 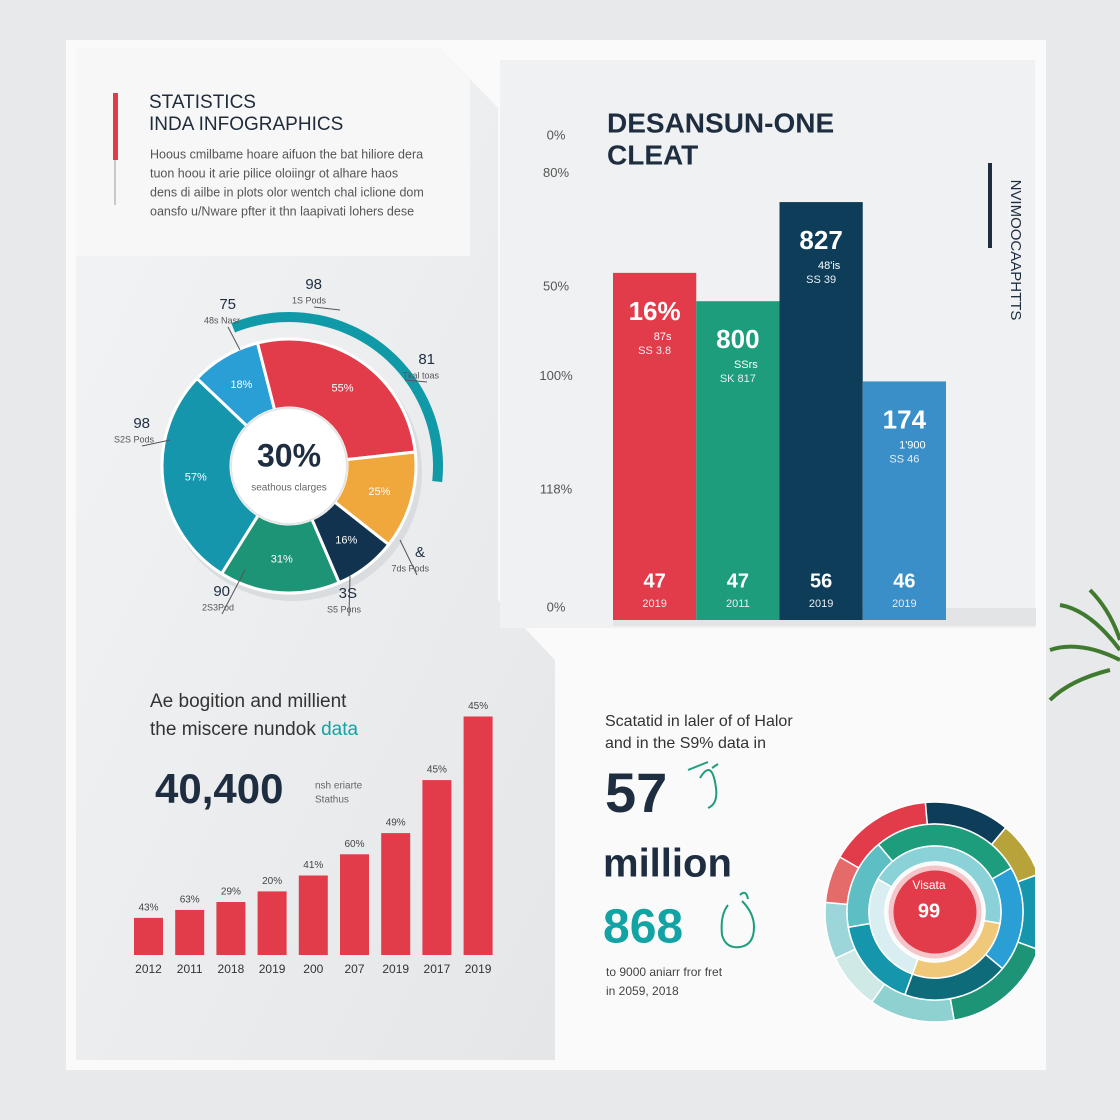 I want to click on bar-label: 41%, so click(x=313, y=865).